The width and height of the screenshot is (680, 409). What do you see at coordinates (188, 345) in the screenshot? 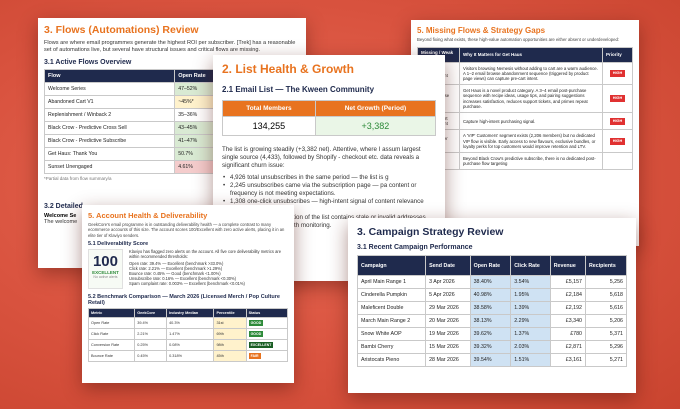
I see `table-row: Conversion Rate 0.25% 0.08% 98th EXCELLENT` at bounding box center [188, 345].